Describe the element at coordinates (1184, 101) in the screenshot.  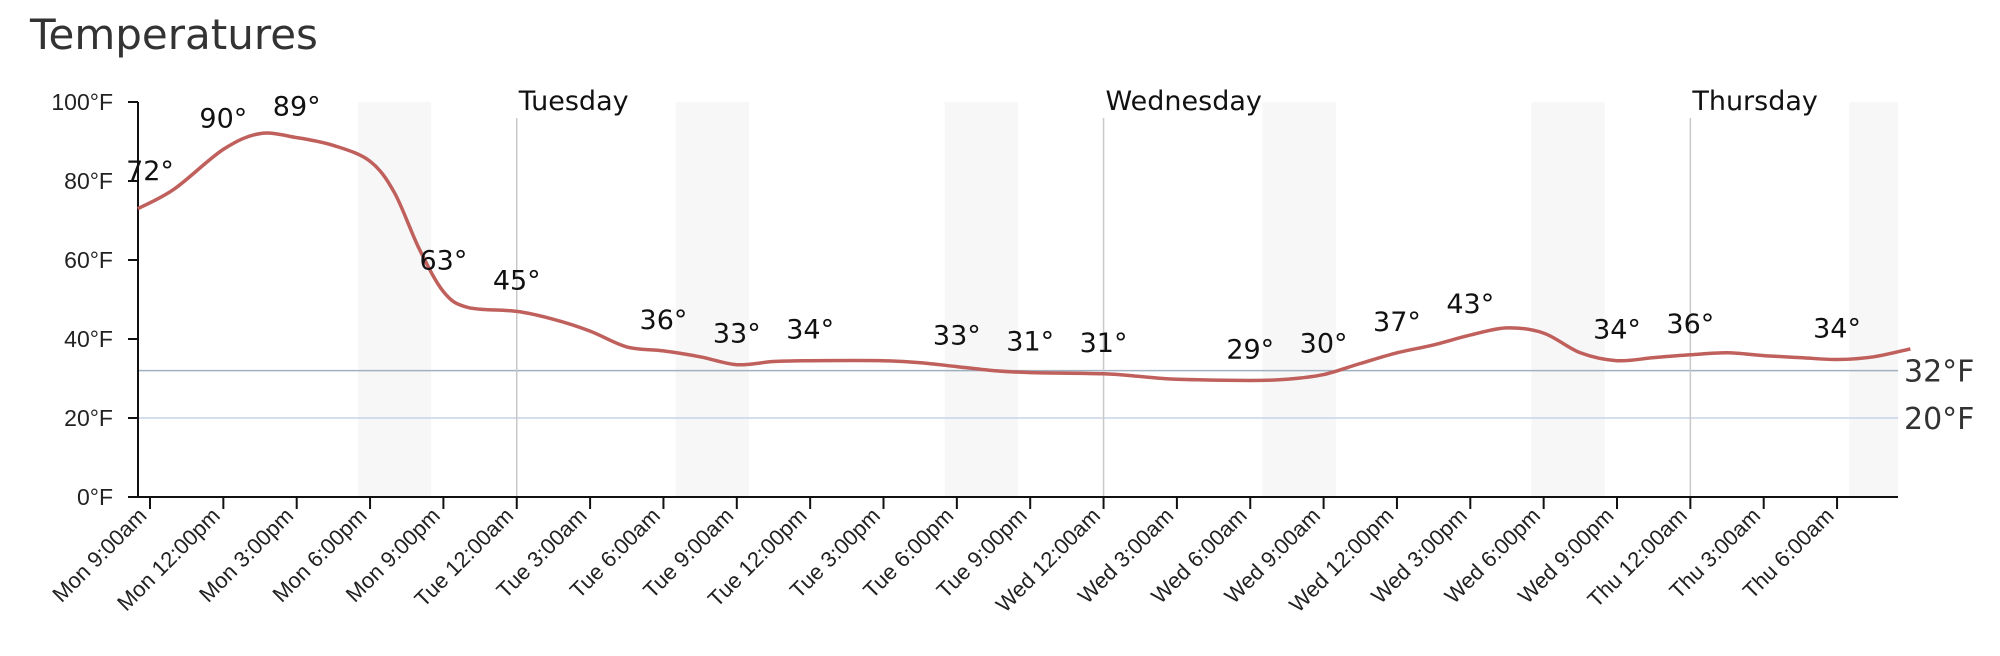
I see `day-label: Wednesday` at that location.